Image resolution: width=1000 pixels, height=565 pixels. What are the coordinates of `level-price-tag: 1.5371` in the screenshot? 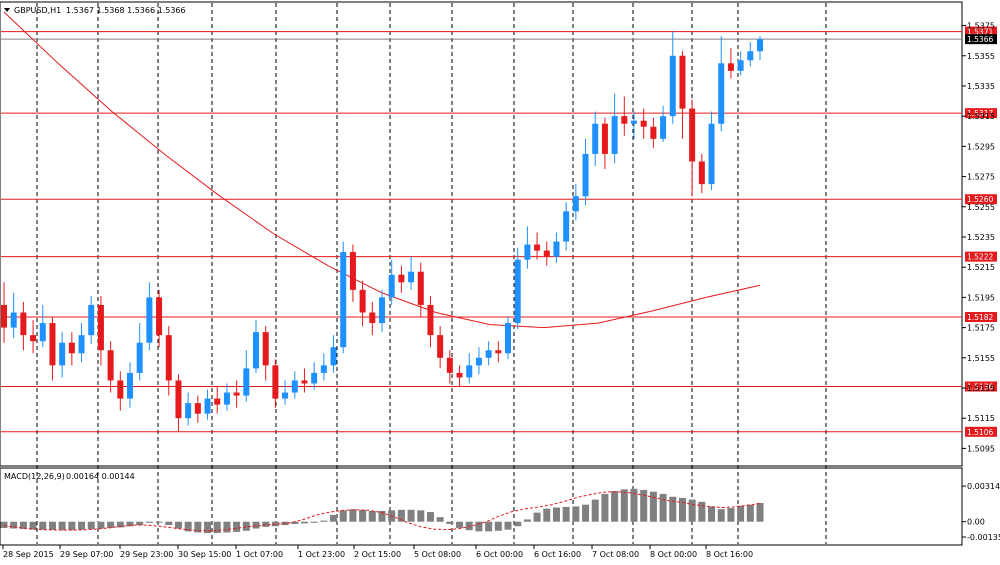 It's located at (981, 31).